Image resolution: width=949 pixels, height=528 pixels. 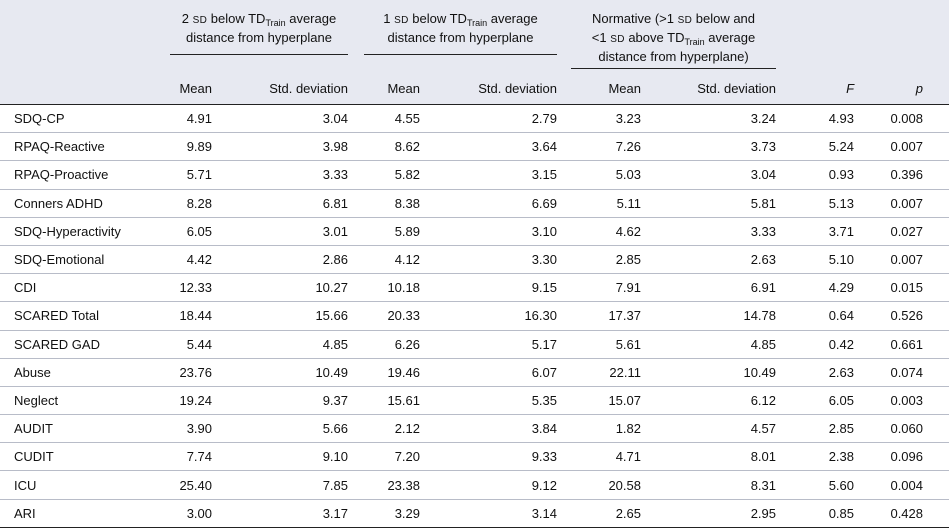 What do you see at coordinates (901, 401) in the screenshot?
I see `cell-value: 0.003` at bounding box center [901, 401].